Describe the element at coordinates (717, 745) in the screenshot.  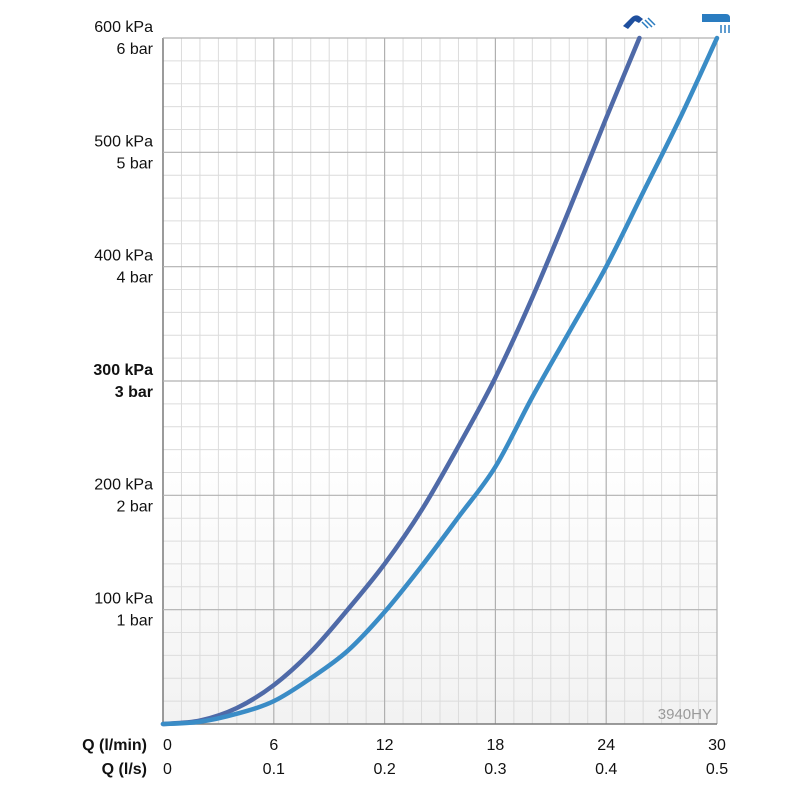
I see `x-tick-label-primary: 30` at that location.